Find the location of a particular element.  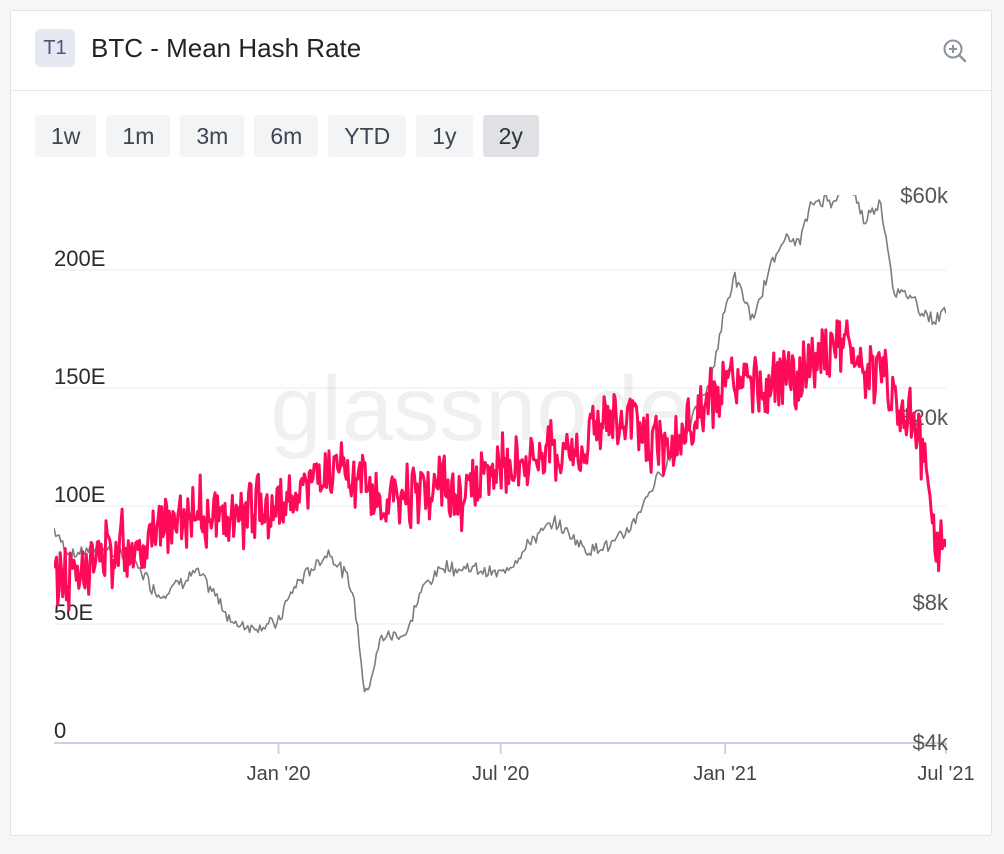

y-left-tick-label: 50E is located at coordinates (73, 612).